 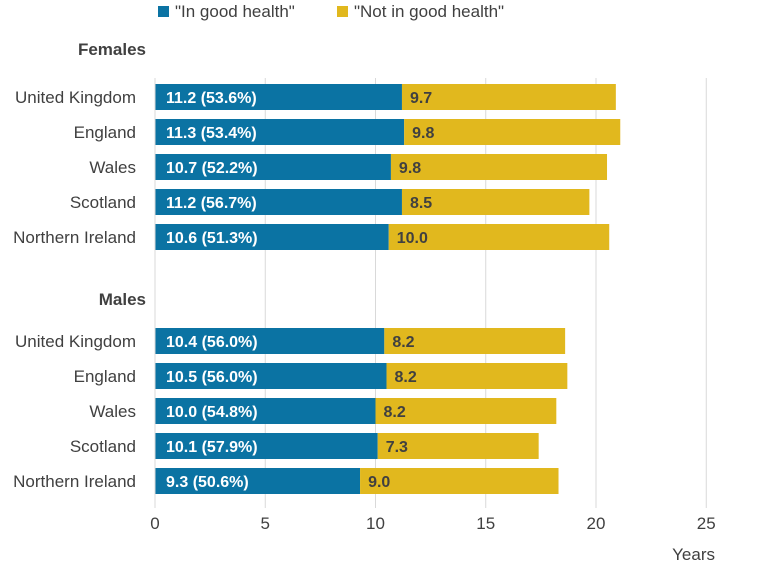 What do you see at coordinates (122, 299) in the screenshot?
I see `group-label-1: Males` at bounding box center [122, 299].